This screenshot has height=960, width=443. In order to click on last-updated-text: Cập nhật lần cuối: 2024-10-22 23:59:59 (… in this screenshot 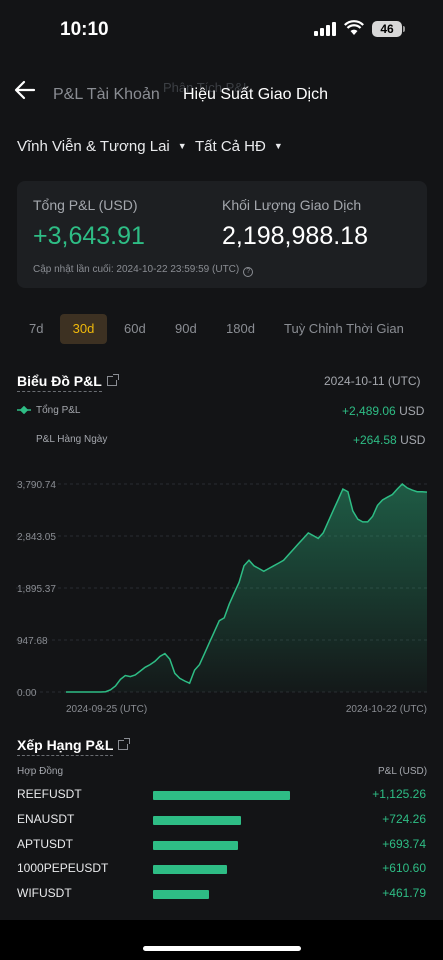, I will do `click(136, 269)`.